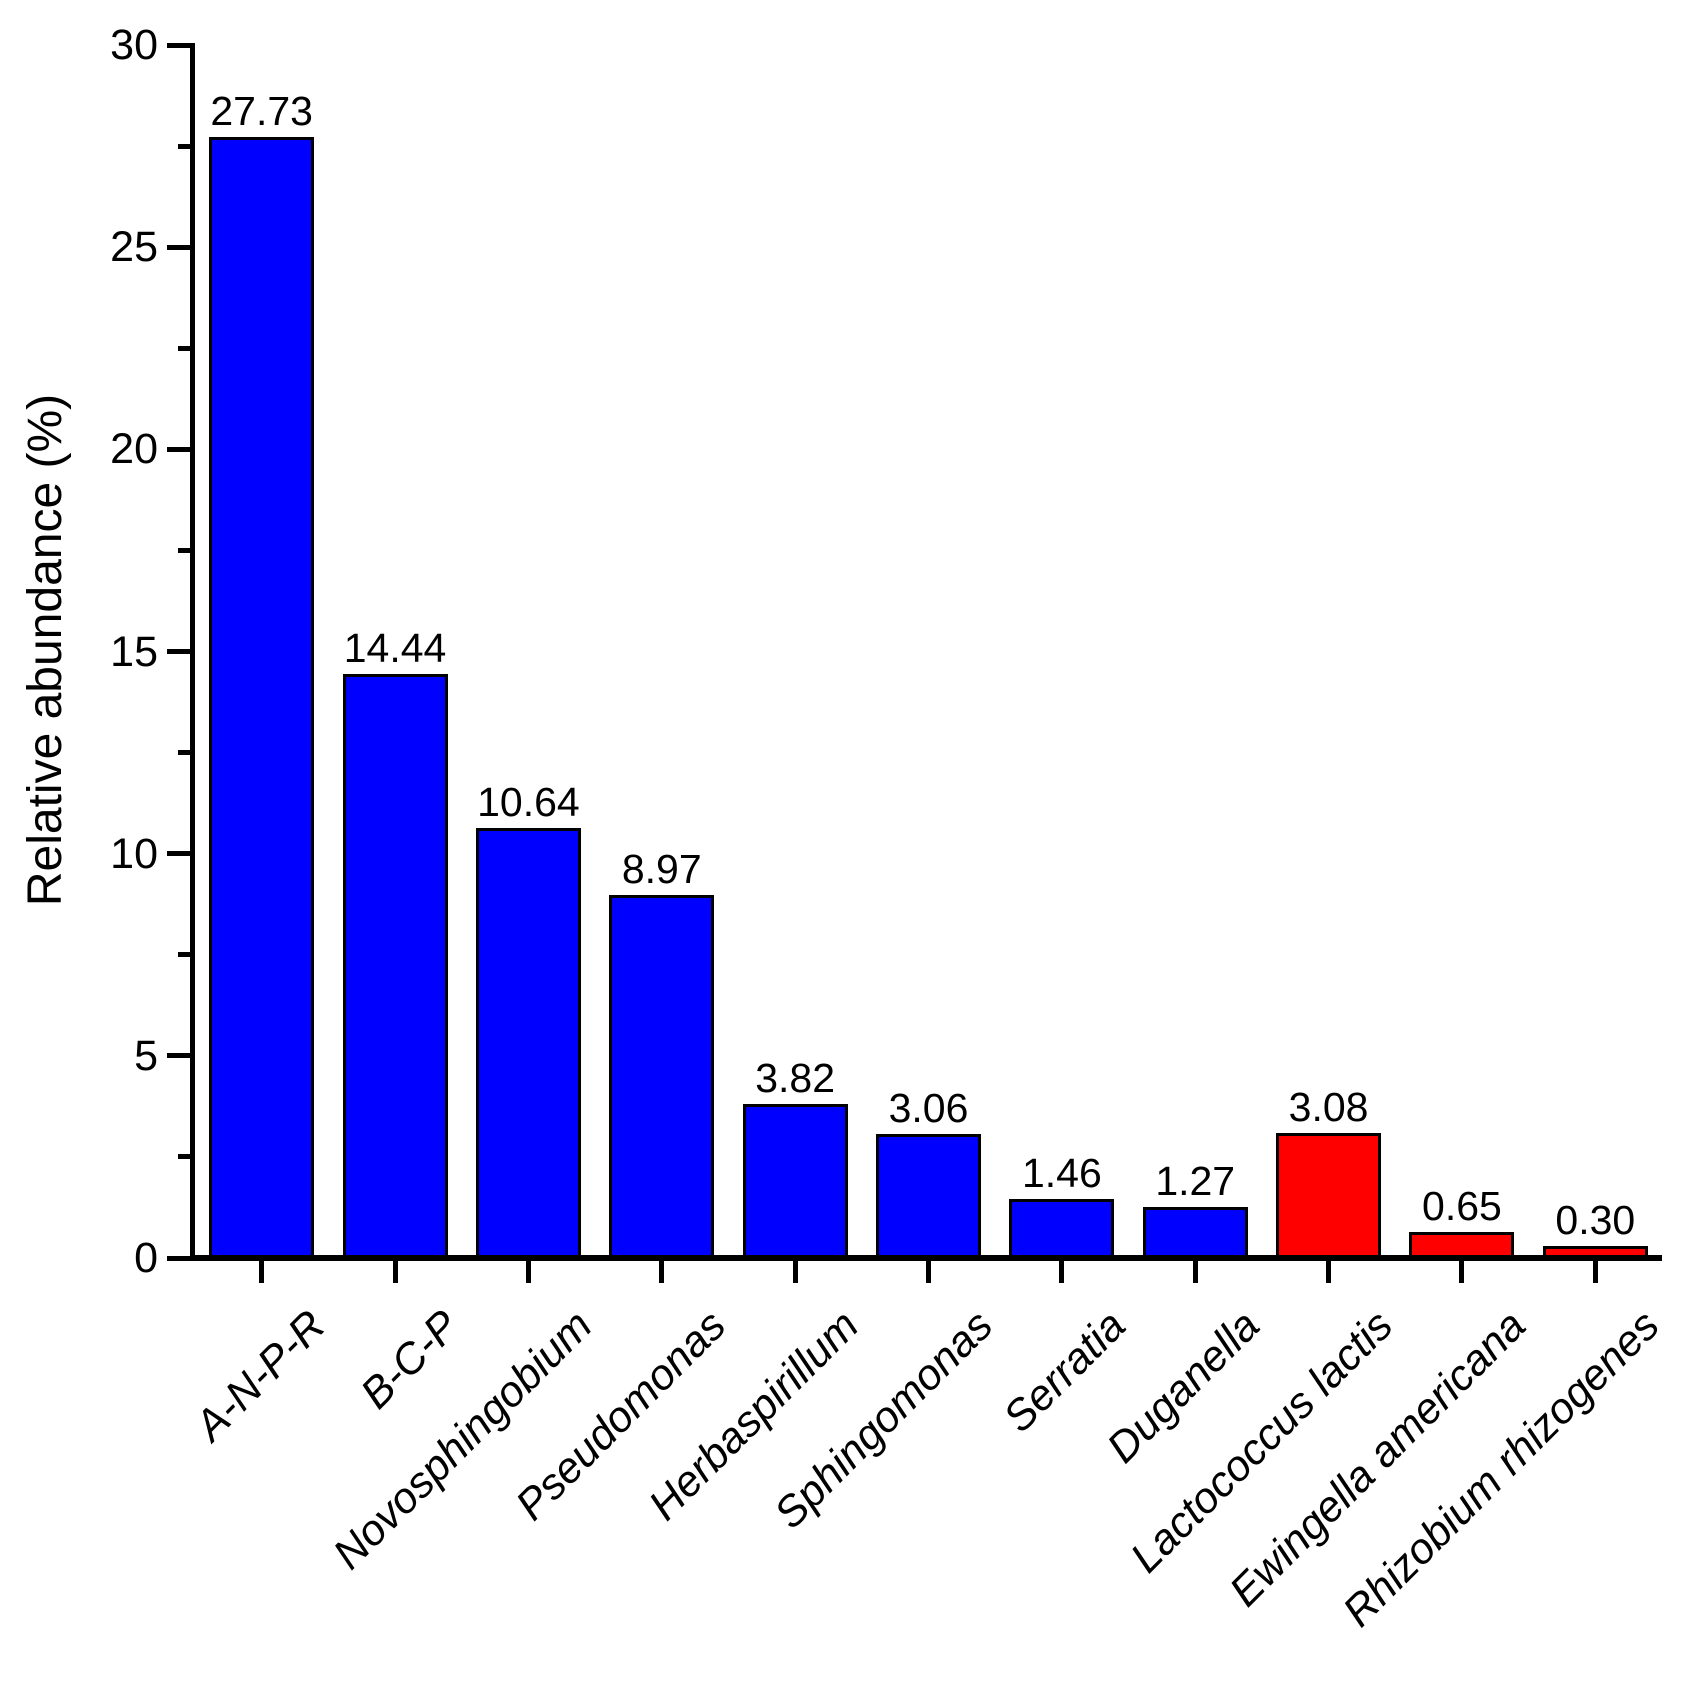 Image resolution: width=1682 pixels, height=1700 pixels. What do you see at coordinates (146, 1055) in the screenshot?
I see `y-tick-label: 5` at bounding box center [146, 1055].